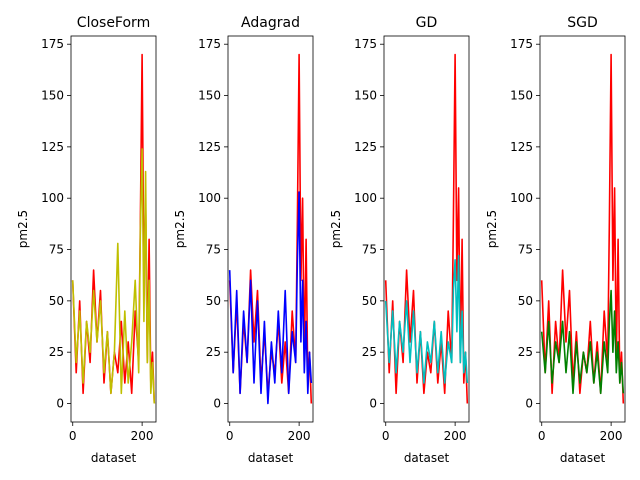 This screenshot has width=640, height=480. What do you see at coordinates (270, 23) in the screenshot?
I see `subplot-title: Adagrad` at bounding box center [270, 23].